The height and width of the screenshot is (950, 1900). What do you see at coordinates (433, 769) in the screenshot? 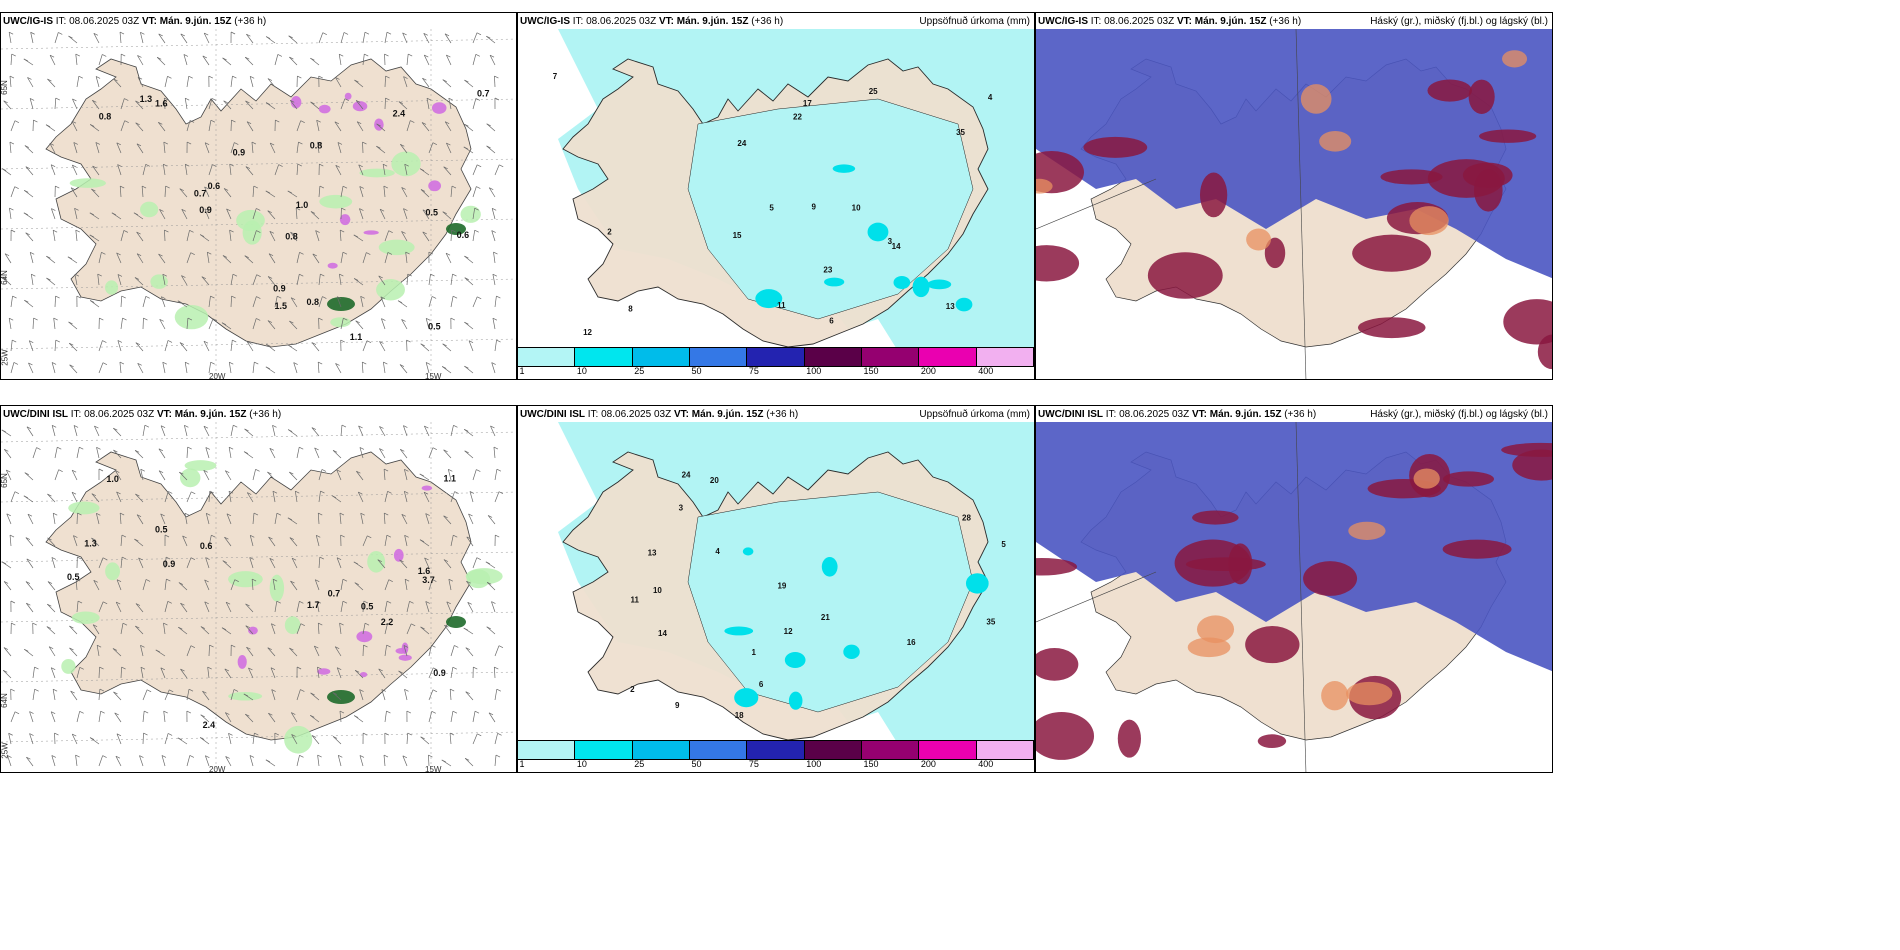
I see `lon-label-15w: 15W` at bounding box center [433, 769].